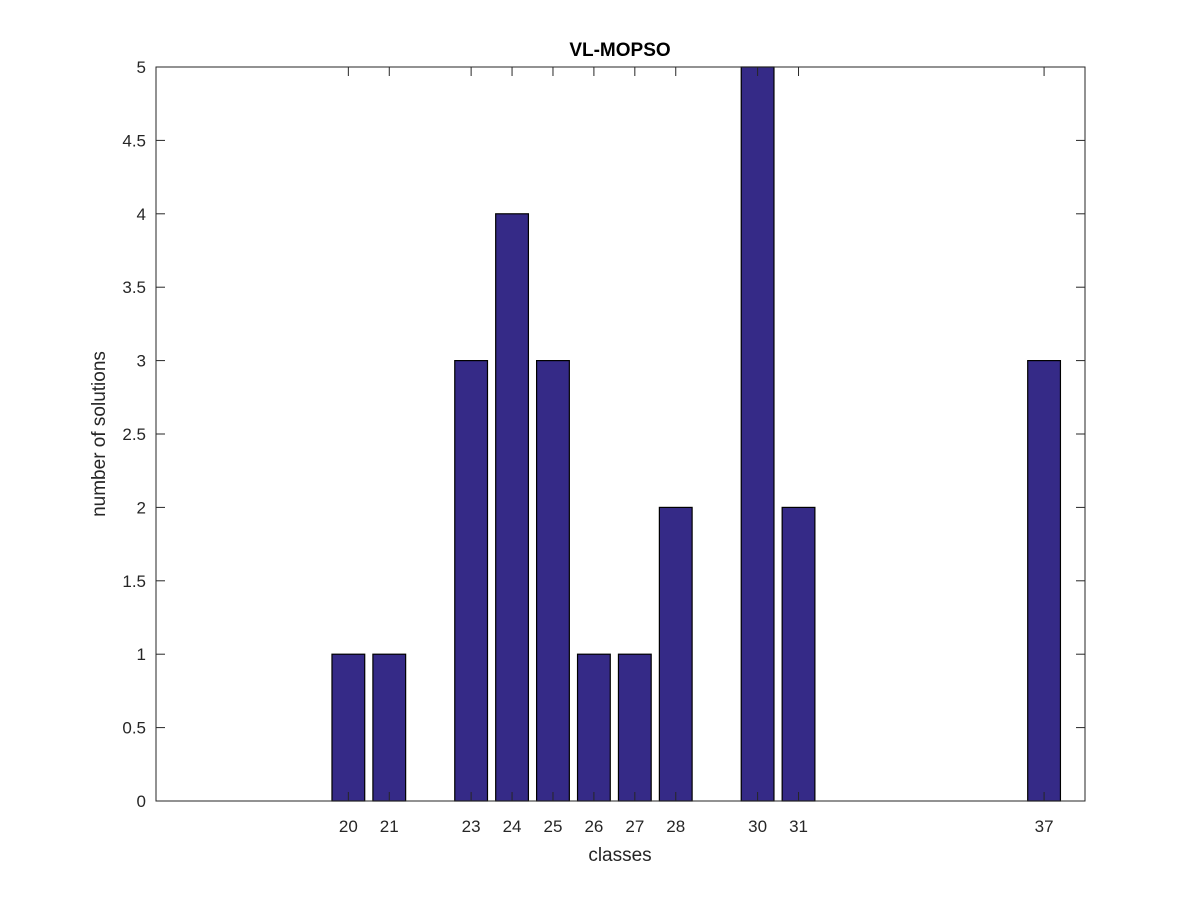 The image size is (1200, 905). Describe the element at coordinates (141, 507) in the screenshot. I see `y-tick-label: 2` at that location.